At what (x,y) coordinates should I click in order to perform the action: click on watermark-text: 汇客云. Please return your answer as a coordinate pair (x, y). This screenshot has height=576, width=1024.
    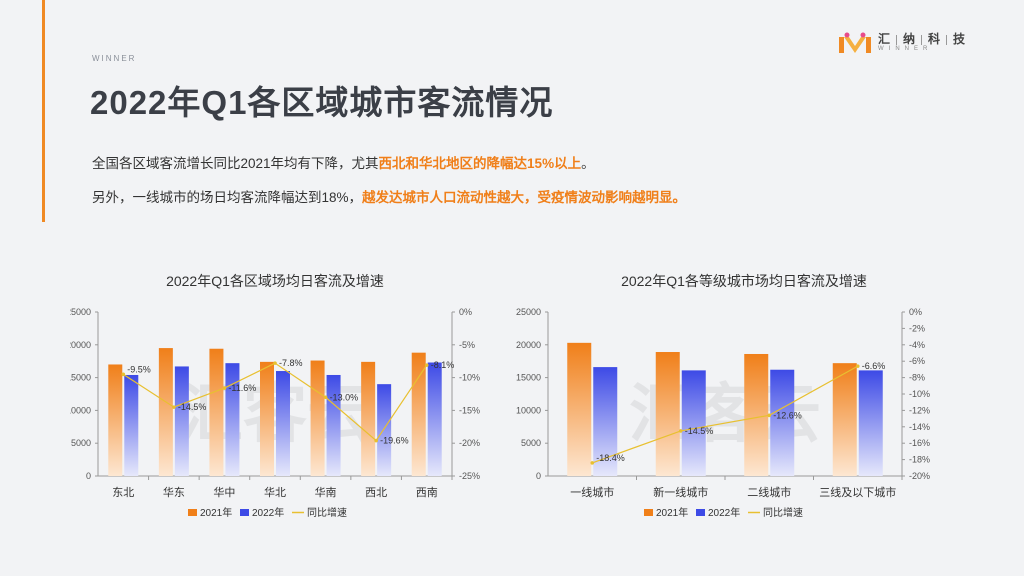
    Looking at the image, I should click on (275, 414).